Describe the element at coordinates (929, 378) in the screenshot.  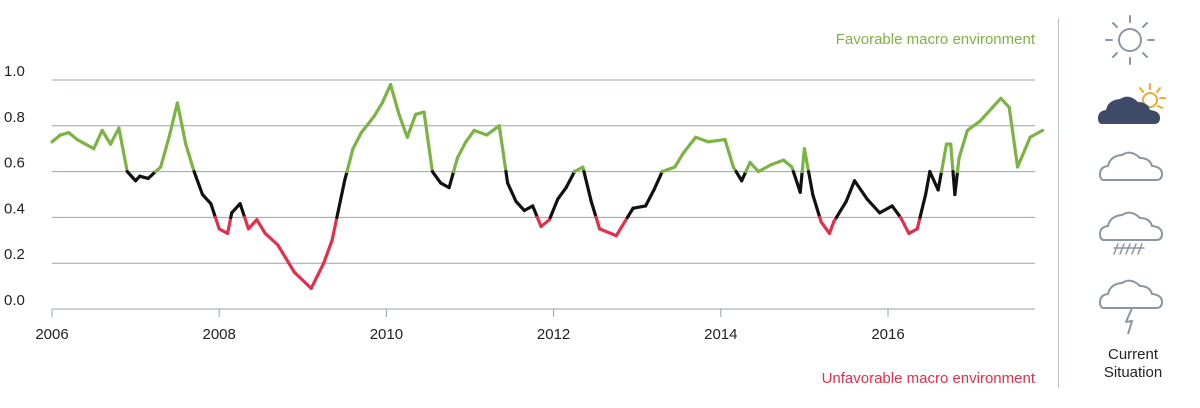
I see `unfavorable-annotation: Unfavorable macro environment` at that location.